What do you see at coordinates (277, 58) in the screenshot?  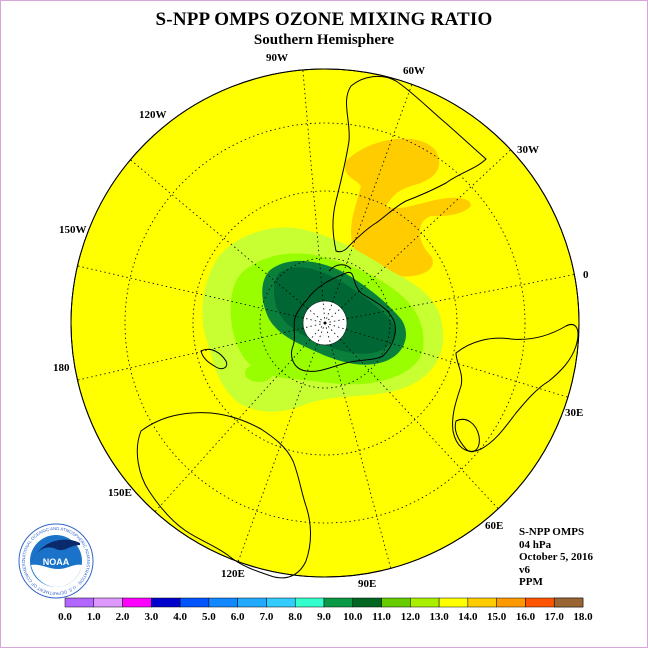 I see `longitude-label: 90W` at bounding box center [277, 58].